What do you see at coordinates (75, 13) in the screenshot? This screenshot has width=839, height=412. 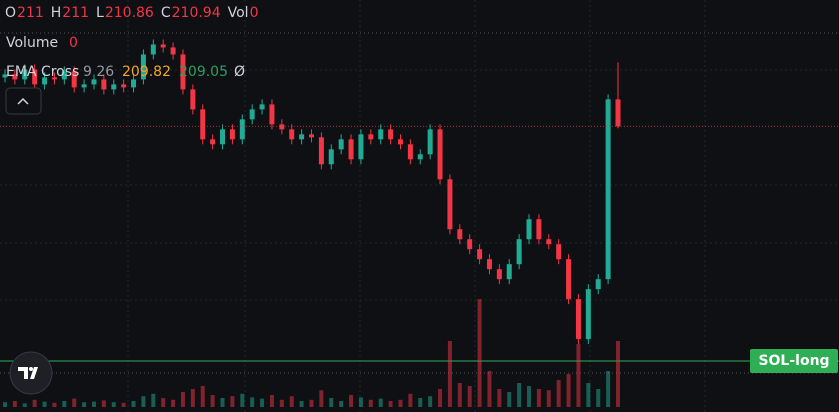 I see `ohlc-value: 211` at bounding box center [75, 13].